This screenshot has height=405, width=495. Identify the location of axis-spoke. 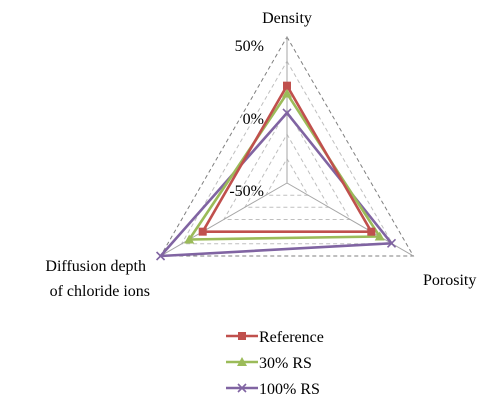
(224, 219).